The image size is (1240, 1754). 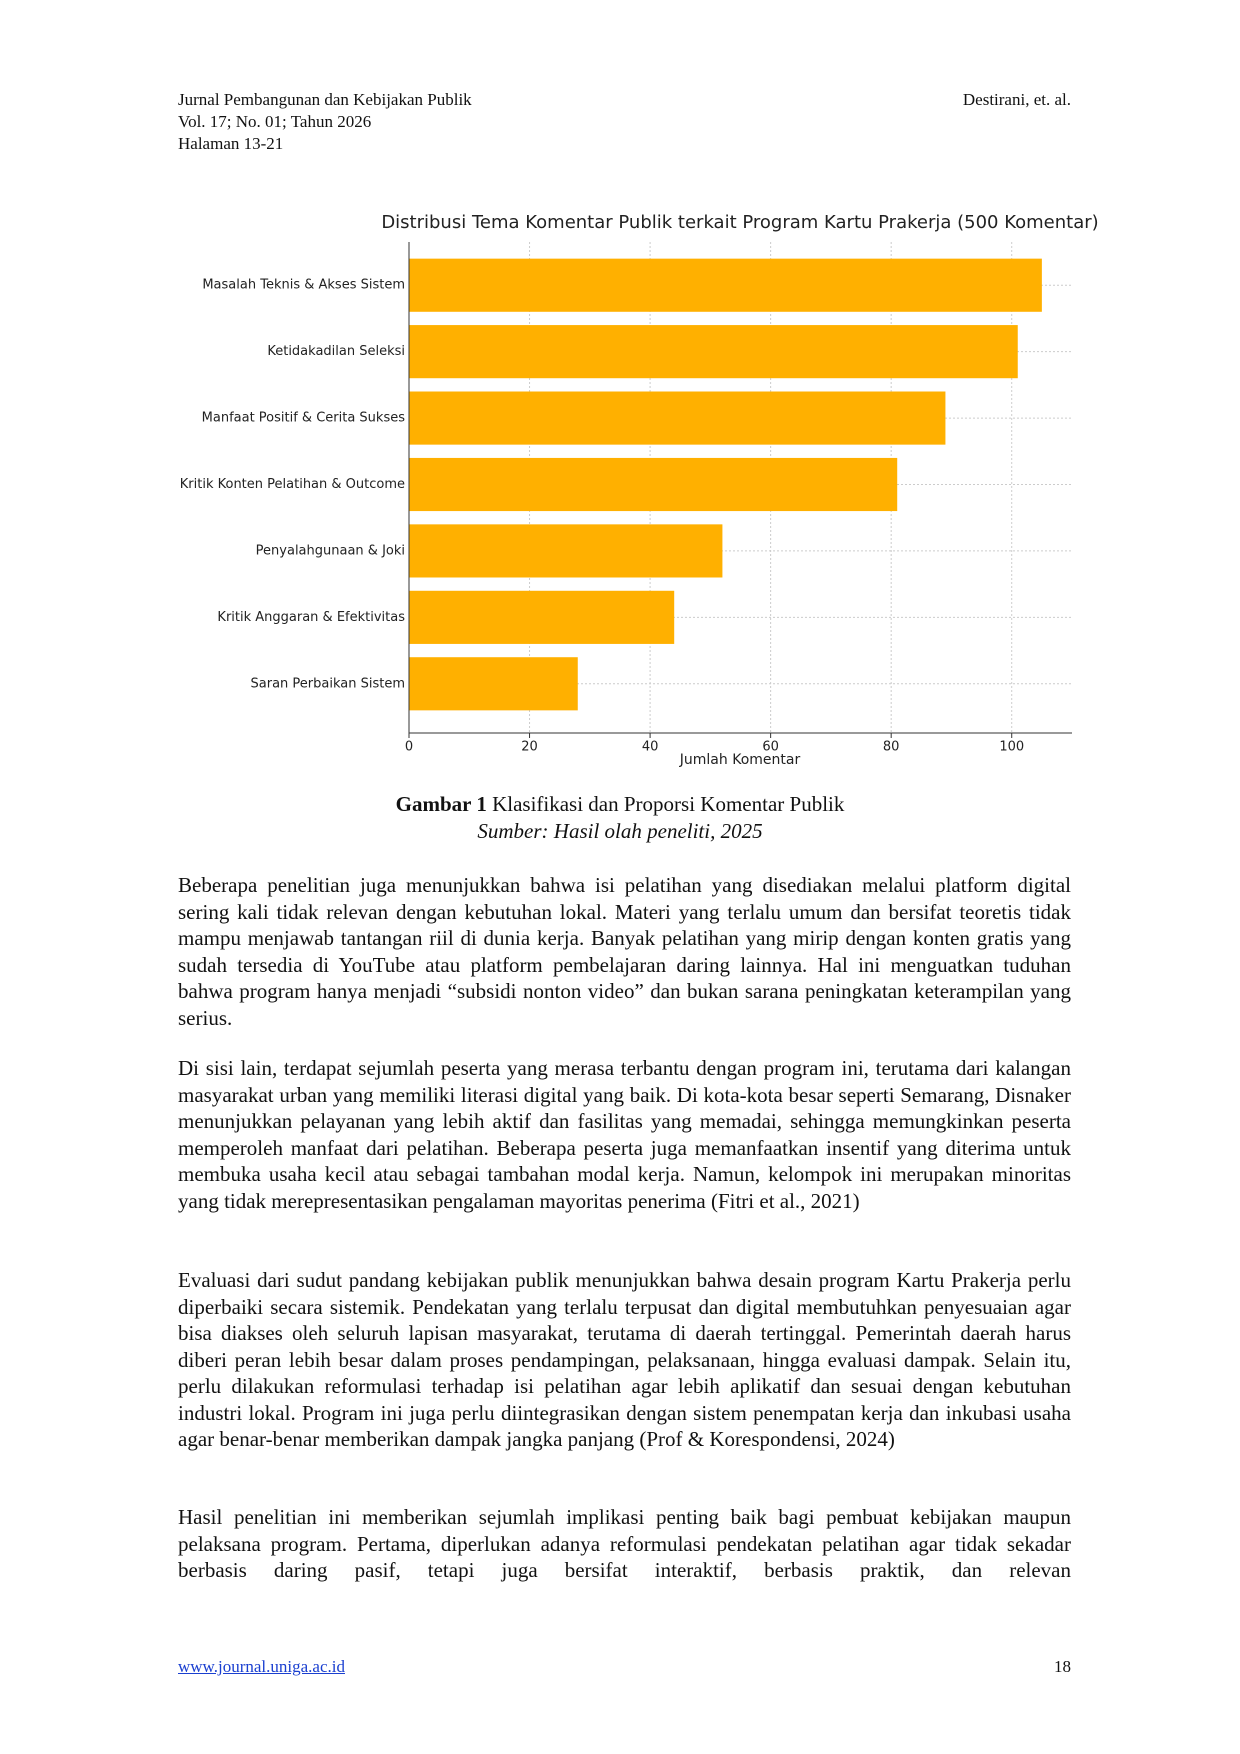 I want to click on x-tick-label: 100, so click(x=1011, y=747).